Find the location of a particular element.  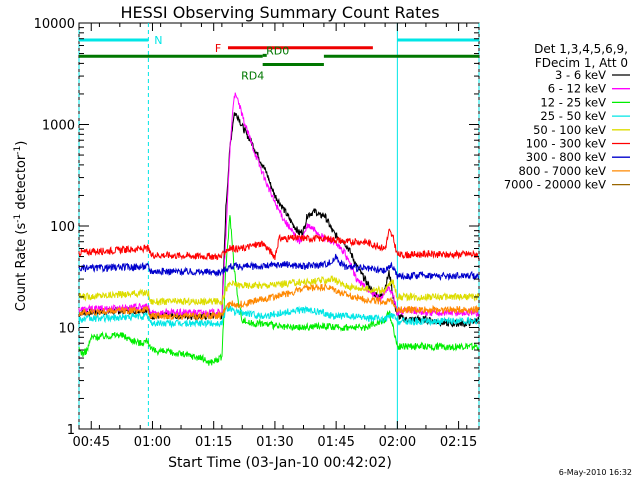

legend-label-7: 800 - 7000 keV is located at coordinates (562, 171).